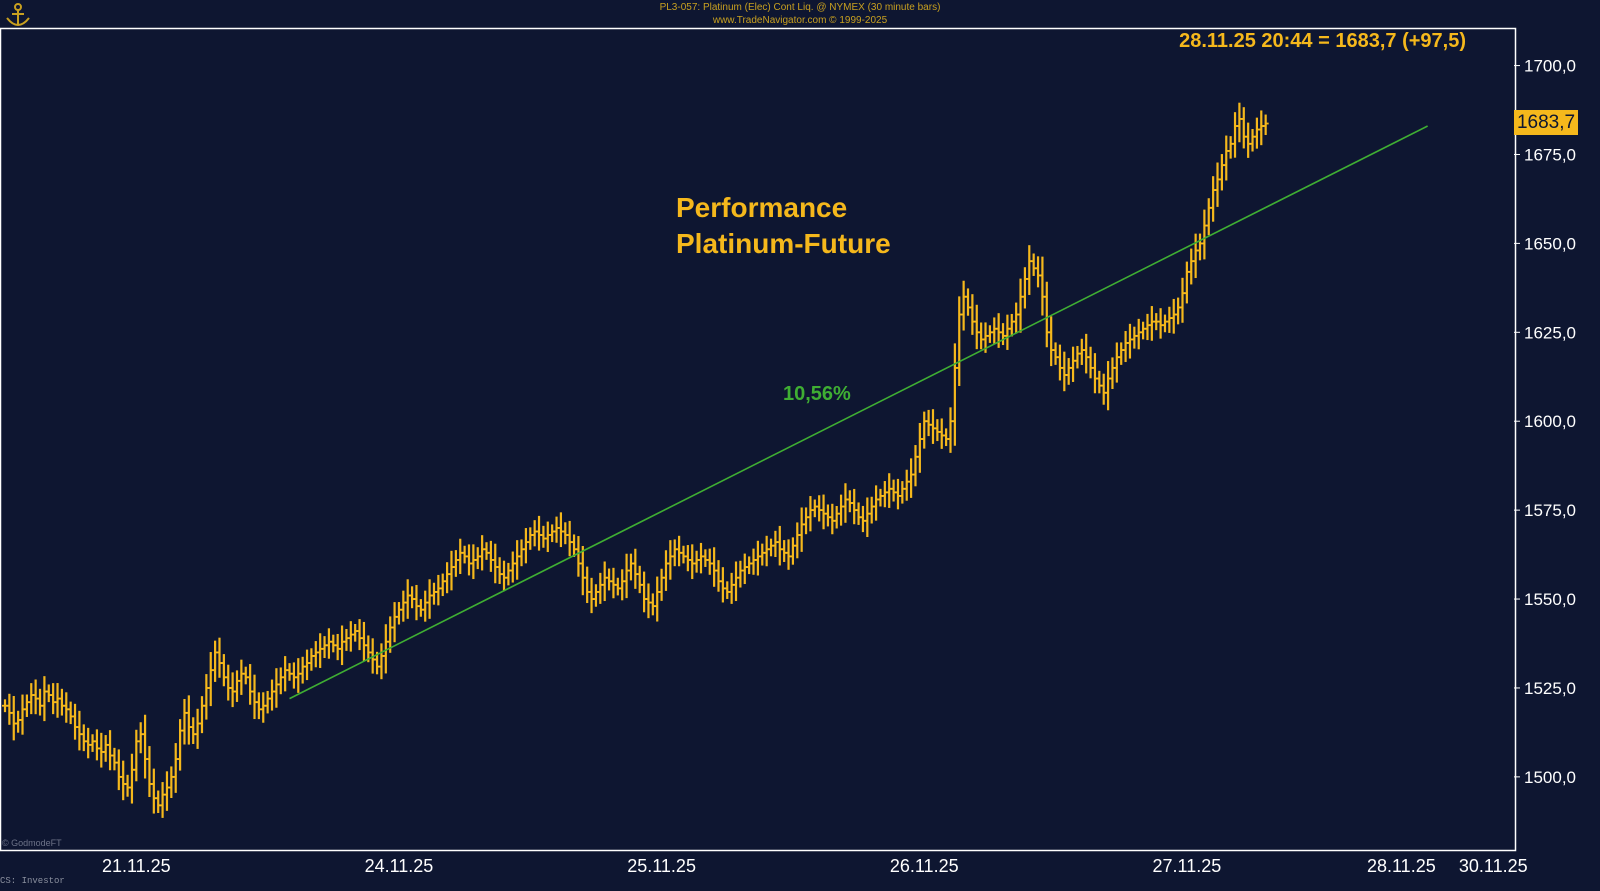  I want to click on x-tick-label: 30.11.25, so click(1493, 866).